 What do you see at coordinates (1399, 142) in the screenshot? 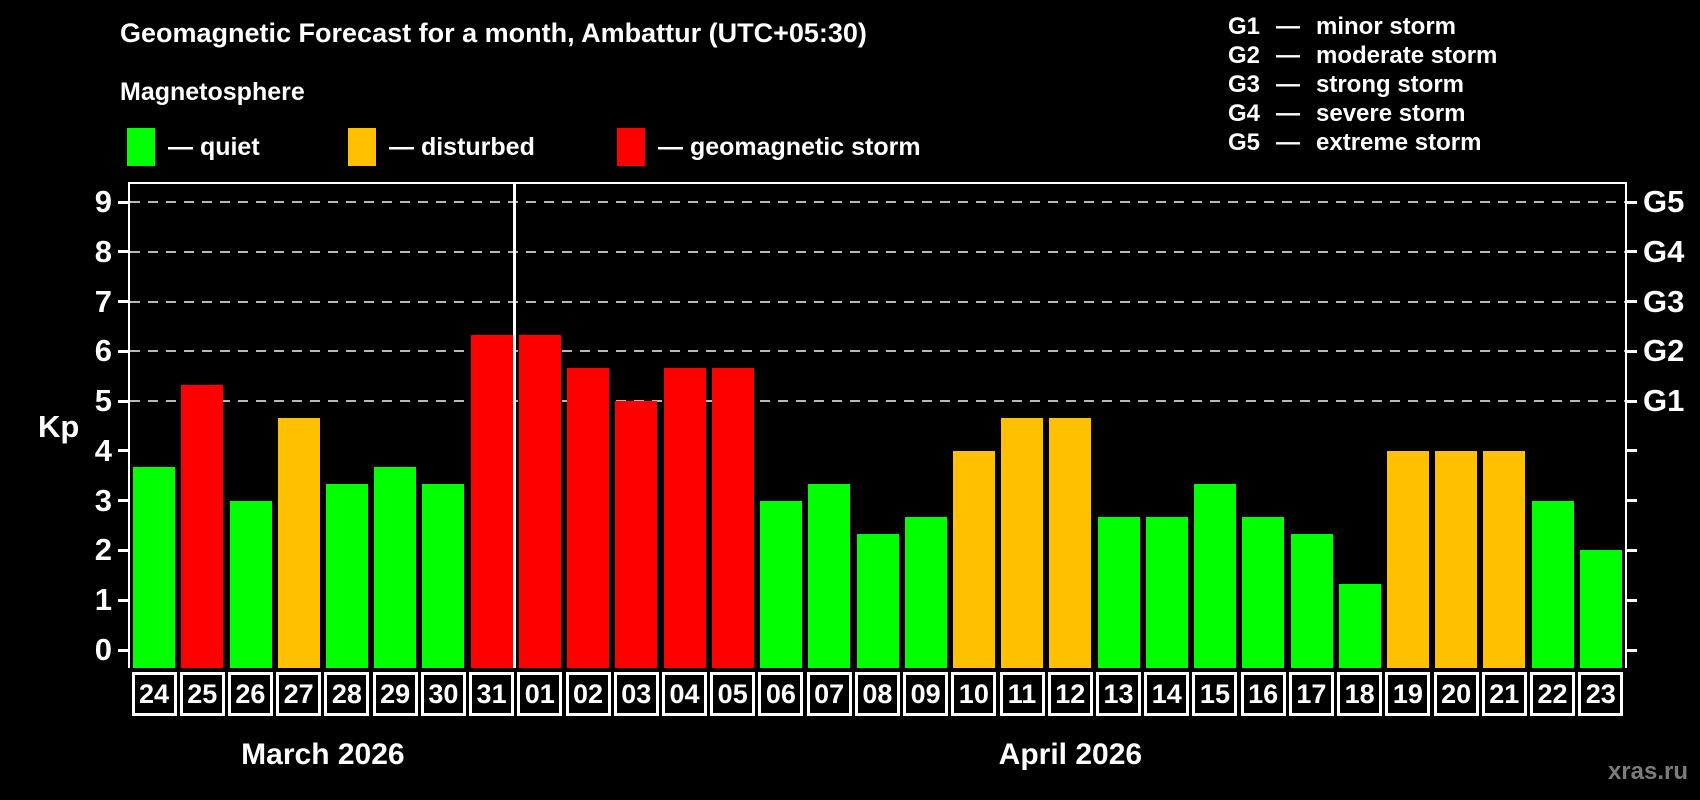
I see `g-legend-g5-label: extreme storm` at bounding box center [1399, 142].